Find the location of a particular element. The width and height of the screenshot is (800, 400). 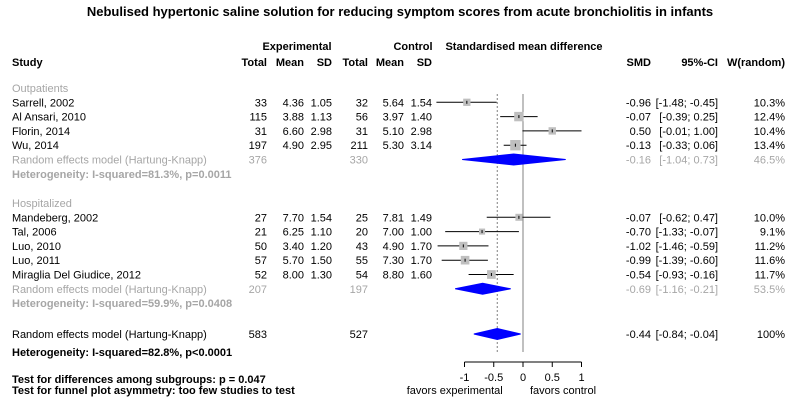

header-ci: 95%-CI is located at coordinates (699, 63).